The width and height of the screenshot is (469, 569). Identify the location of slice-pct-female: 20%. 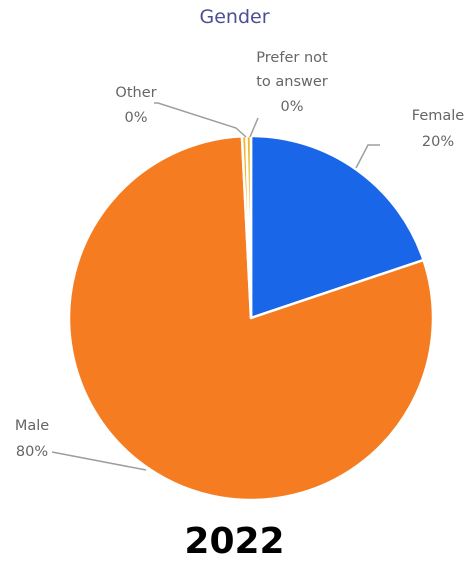
(438, 142).